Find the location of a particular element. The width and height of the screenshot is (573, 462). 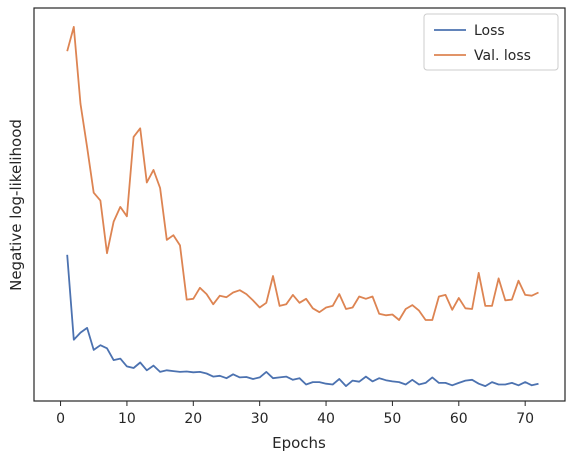

x-tick-label: 50 is located at coordinates (393, 419).